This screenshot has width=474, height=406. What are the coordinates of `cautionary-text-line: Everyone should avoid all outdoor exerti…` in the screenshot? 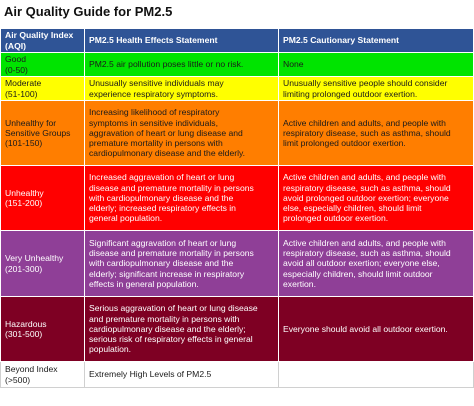 It's located at (365, 328).